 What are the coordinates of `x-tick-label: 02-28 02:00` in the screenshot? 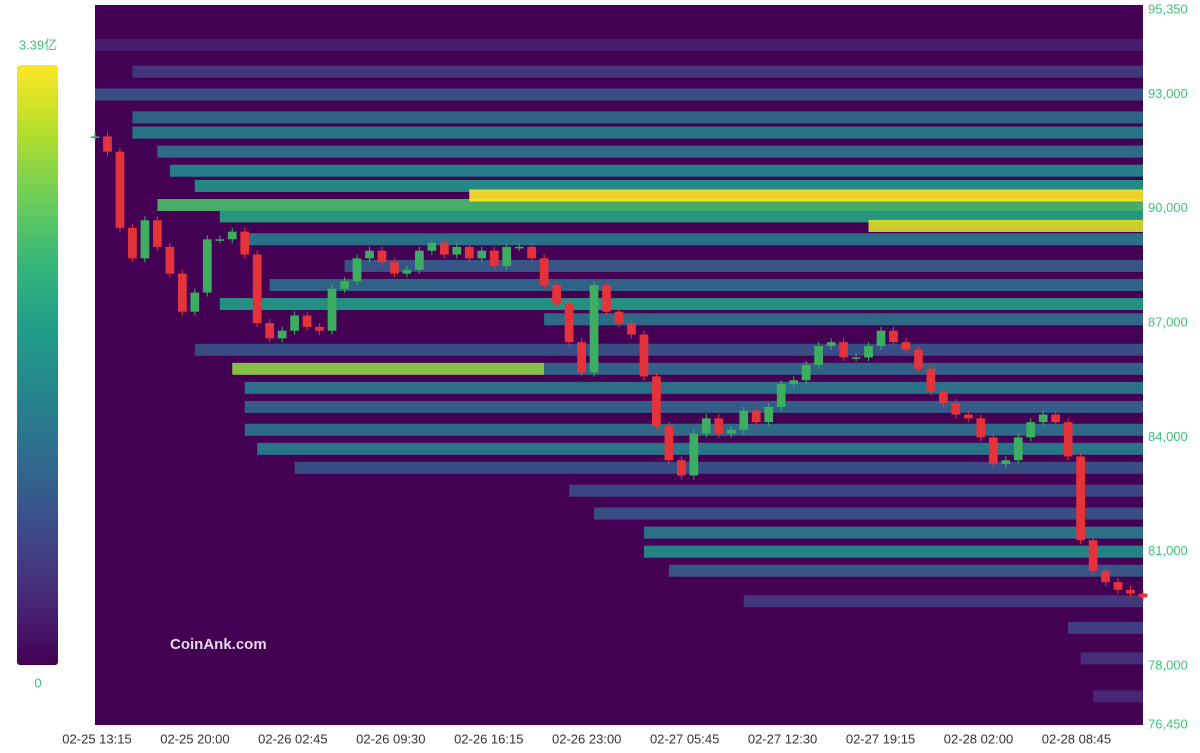 It's located at (978, 738).